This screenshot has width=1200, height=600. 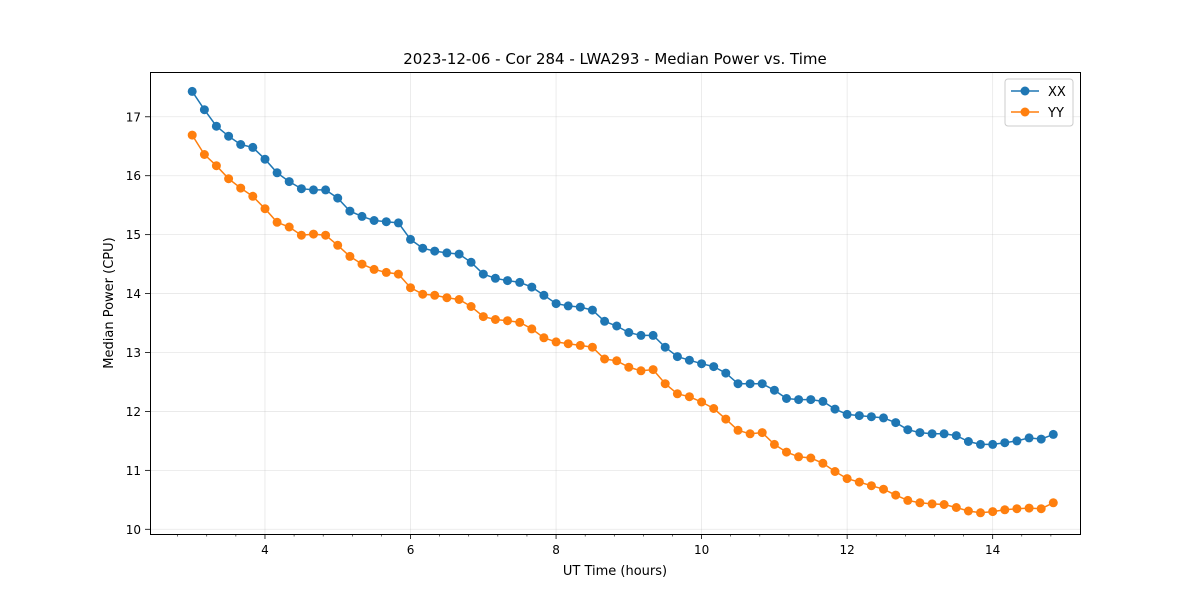 I want to click on x-axis-label: UT Time (hours), so click(x=615, y=571).